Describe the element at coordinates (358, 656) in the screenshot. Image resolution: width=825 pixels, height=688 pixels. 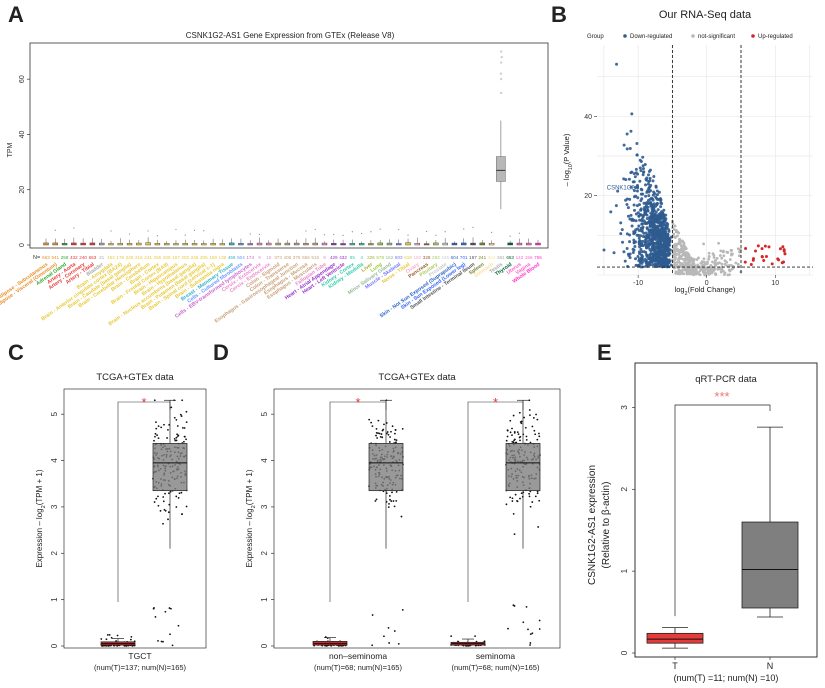
I see `category-label: non–seminoma` at that location.